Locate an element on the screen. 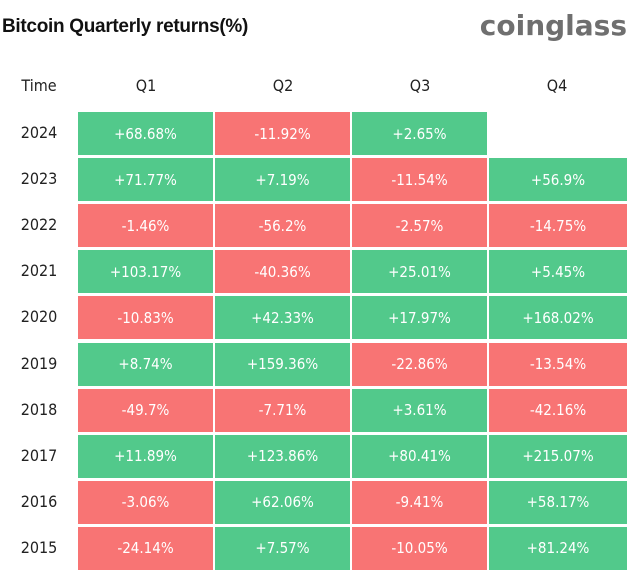 This screenshot has height=570, width=633. return-cell: +168.02% is located at coordinates (558, 318).